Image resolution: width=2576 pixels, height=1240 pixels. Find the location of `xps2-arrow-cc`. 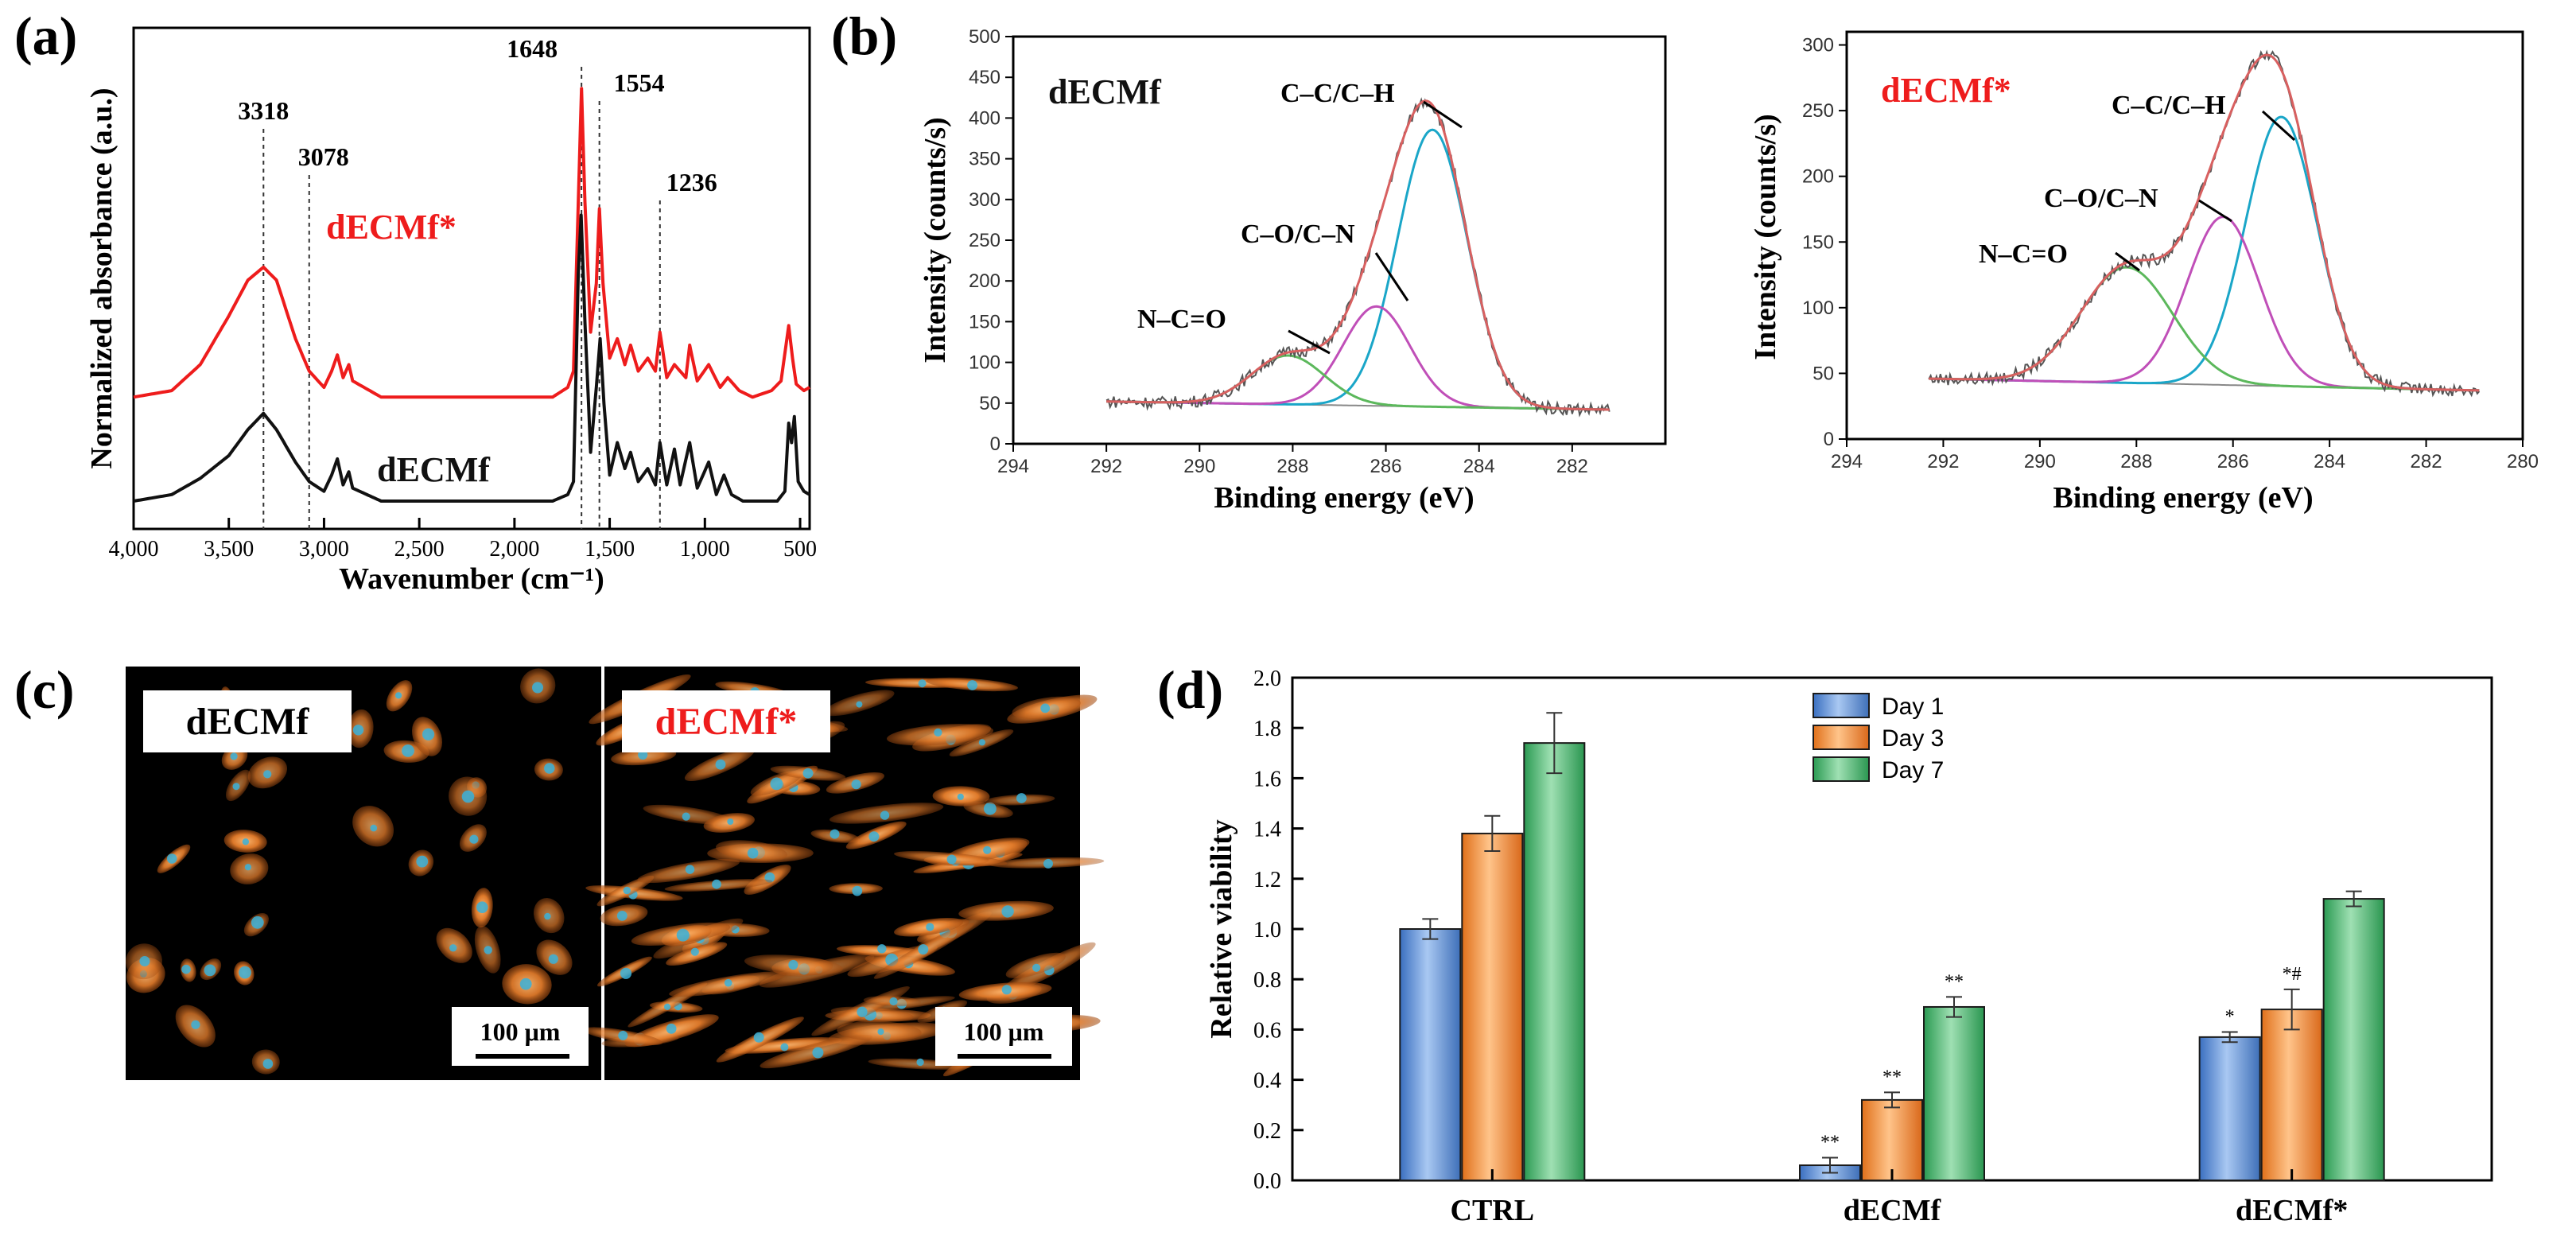

xps2-arrow-cc is located at coordinates (2278, 126).